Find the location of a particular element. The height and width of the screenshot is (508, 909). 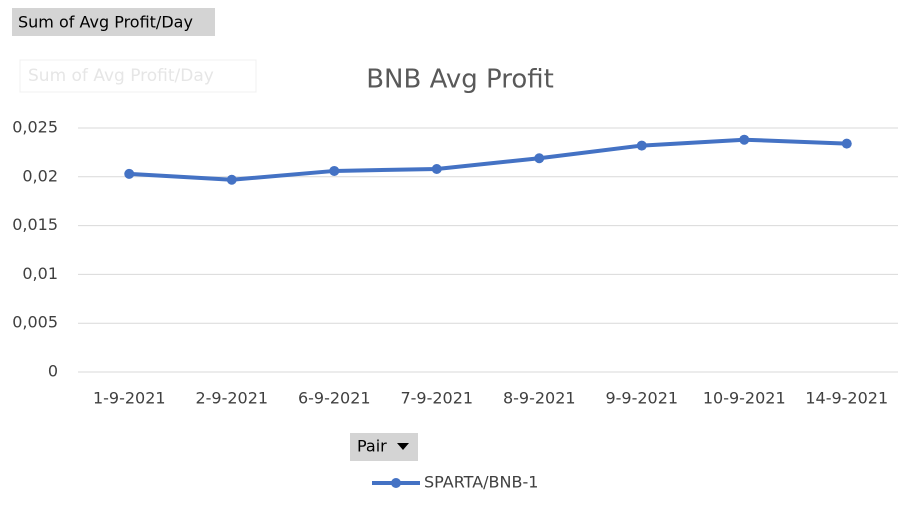

x-tick-label: 7-9-2021 is located at coordinates (436, 398).